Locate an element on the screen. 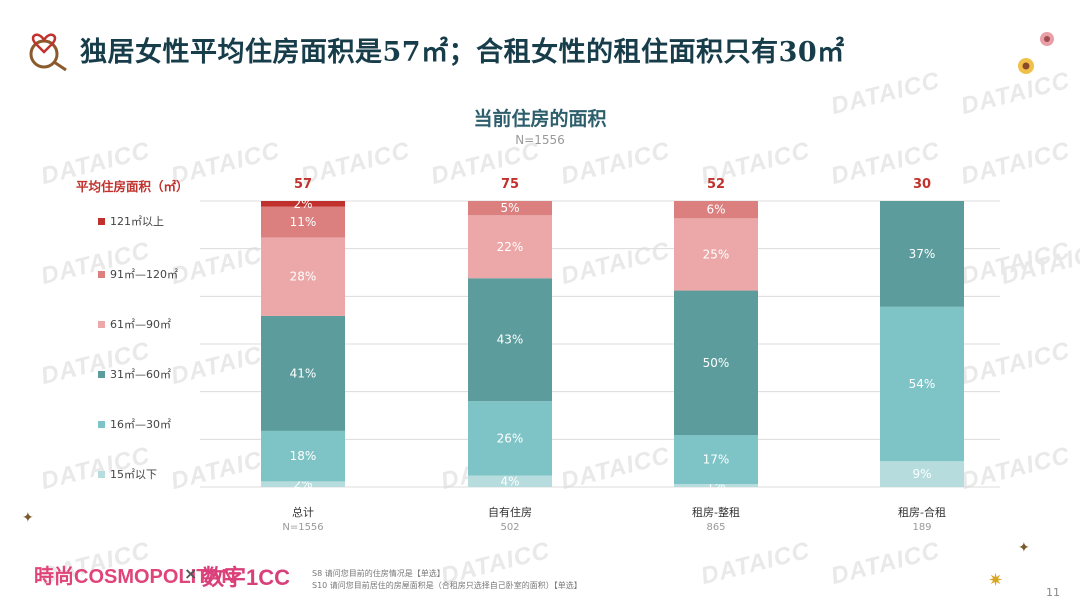 Image resolution: width=1080 pixels, height=608 pixels. legend-item: 31㎡—60㎡ is located at coordinates (134, 374).